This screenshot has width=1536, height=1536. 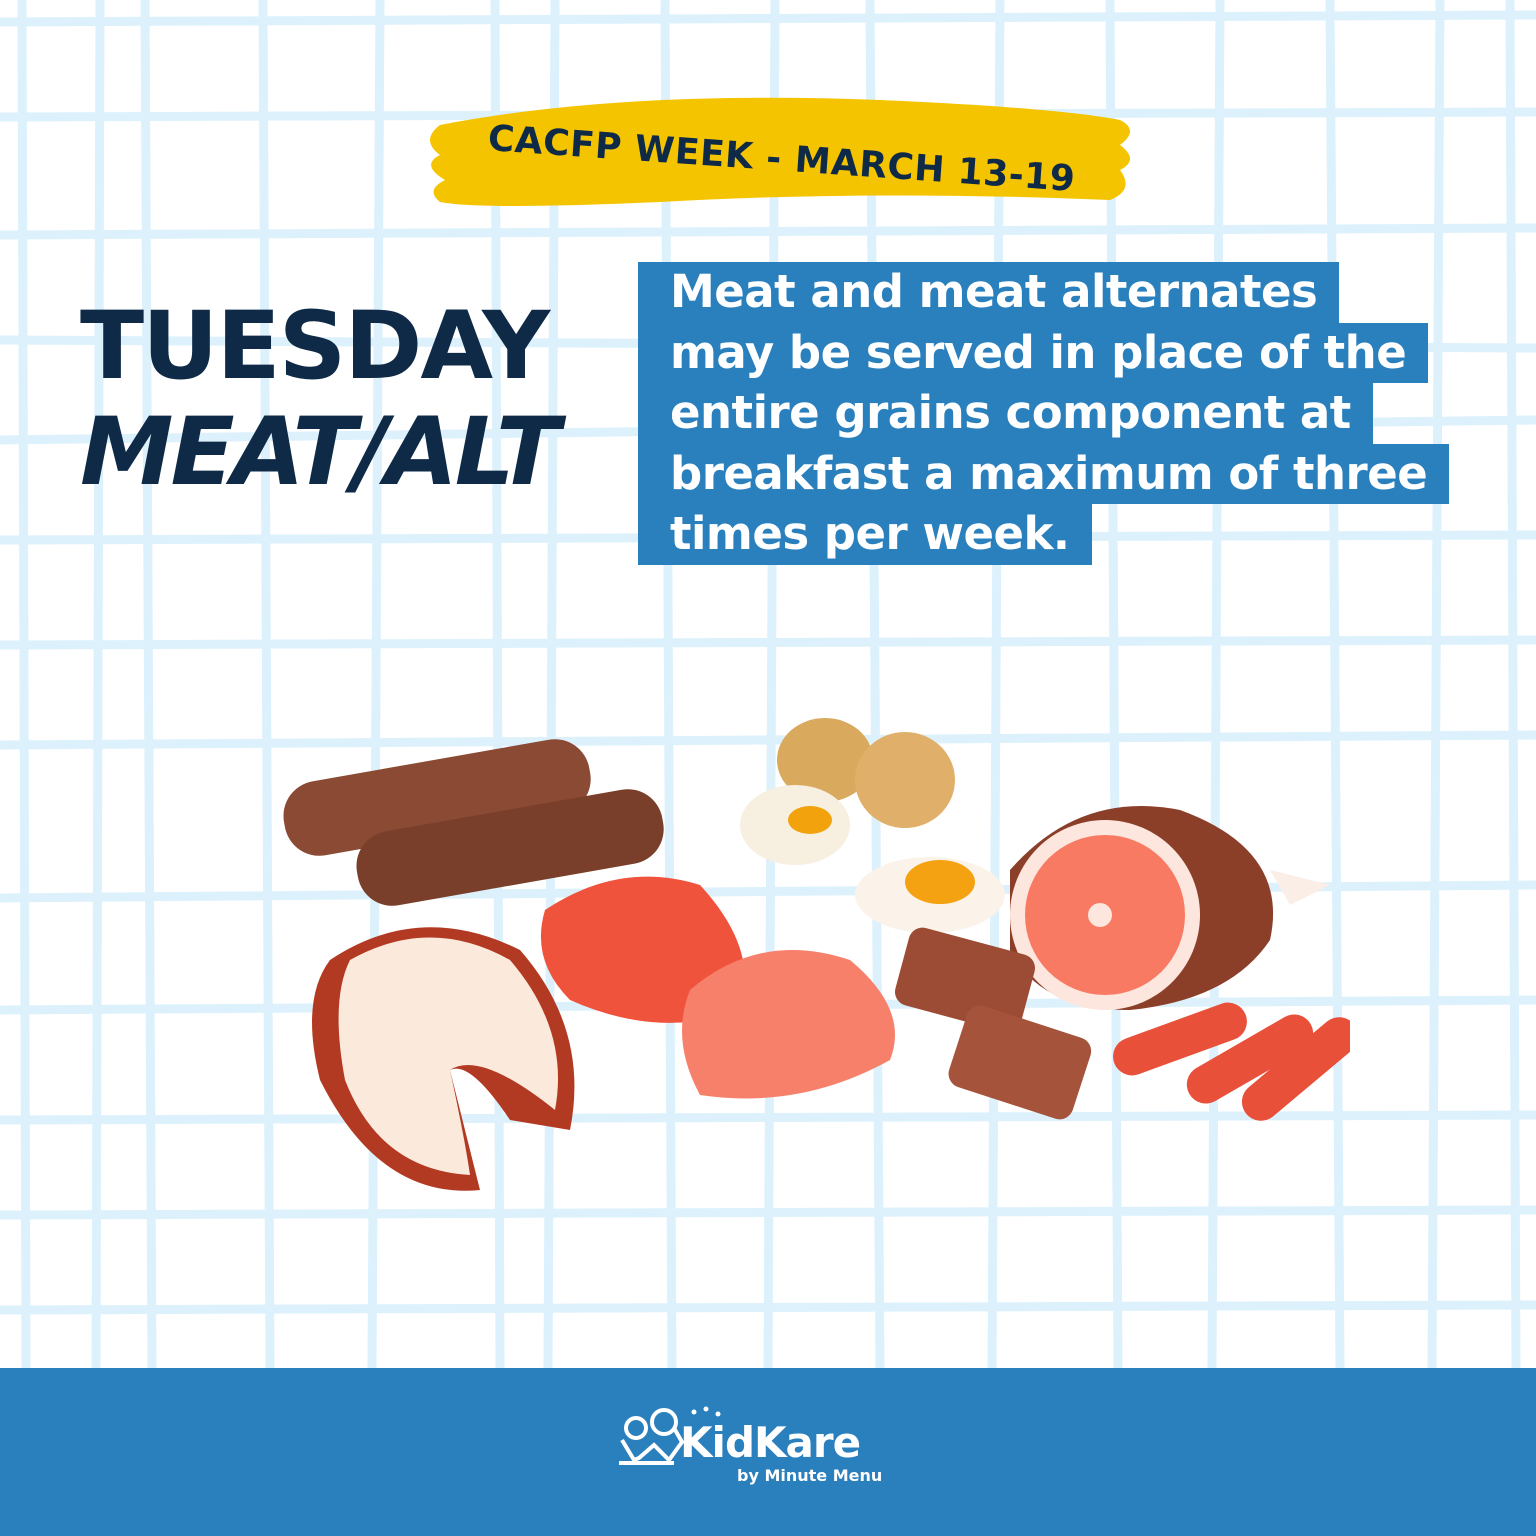 What do you see at coordinates (1231, 1061) in the screenshot?
I see `hot-dogs-icon` at bounding box center [1231, 1061].